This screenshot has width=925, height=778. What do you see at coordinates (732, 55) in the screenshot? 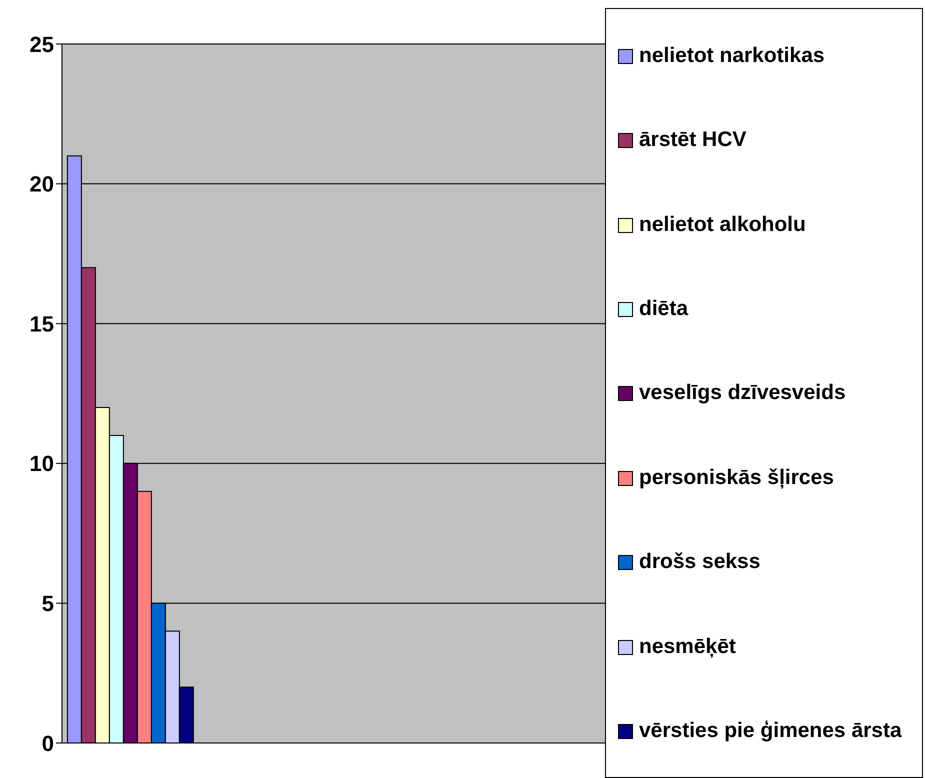
I see `legend-label: nelietot narkotikas` at bounding box center [732, 55].